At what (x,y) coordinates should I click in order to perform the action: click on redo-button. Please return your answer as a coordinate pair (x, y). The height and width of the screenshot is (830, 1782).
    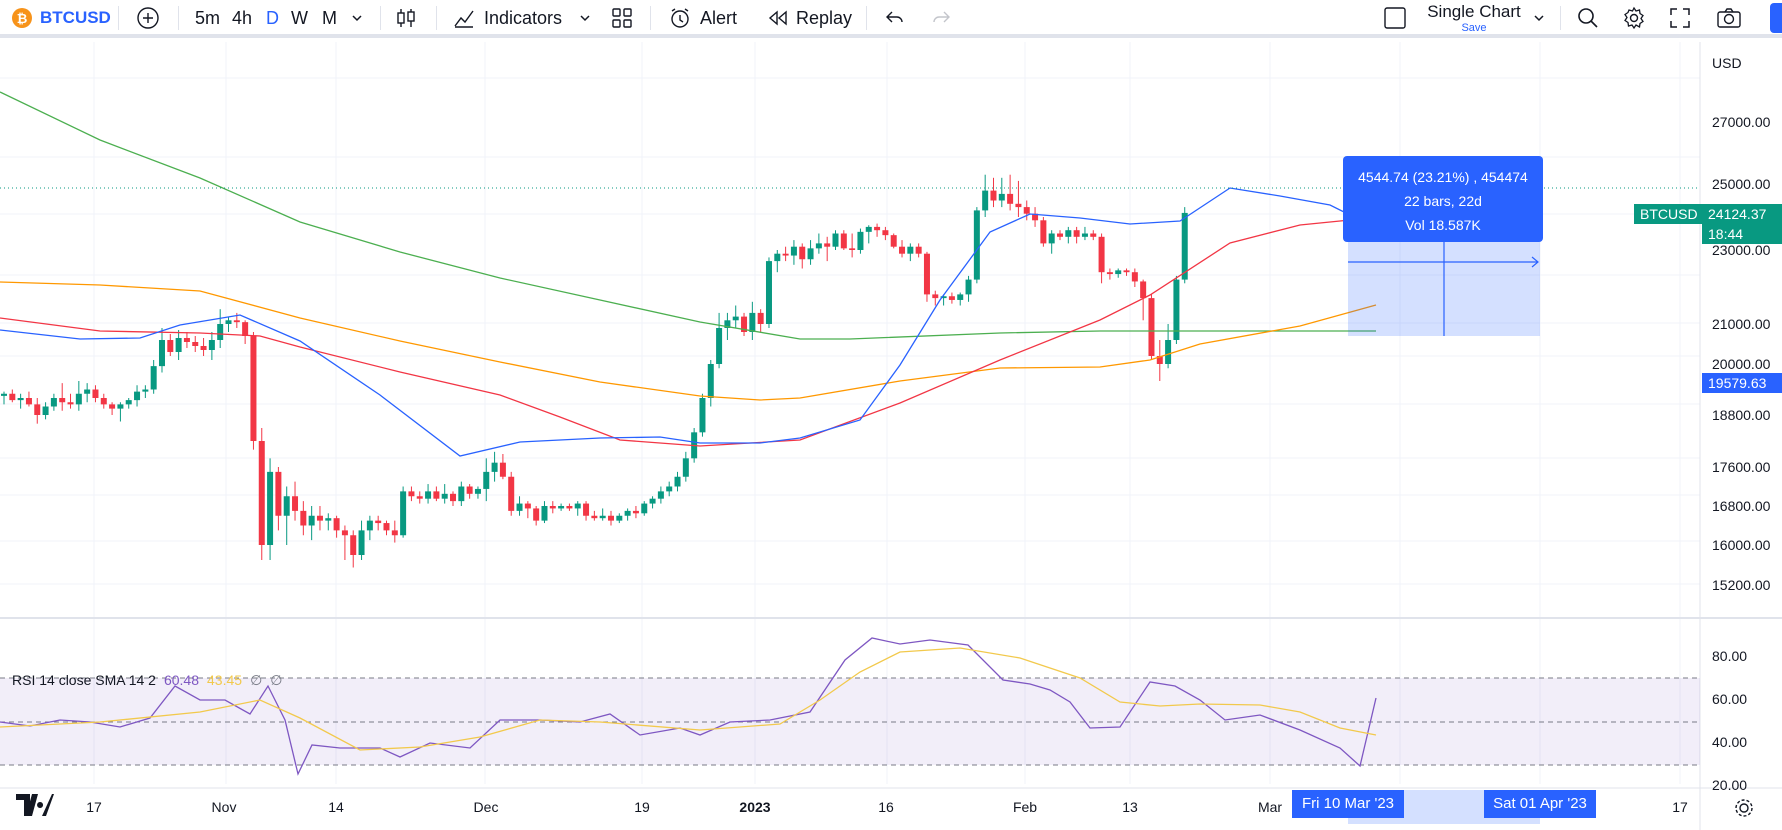
    Looking at the image, I should click on (941, 18).